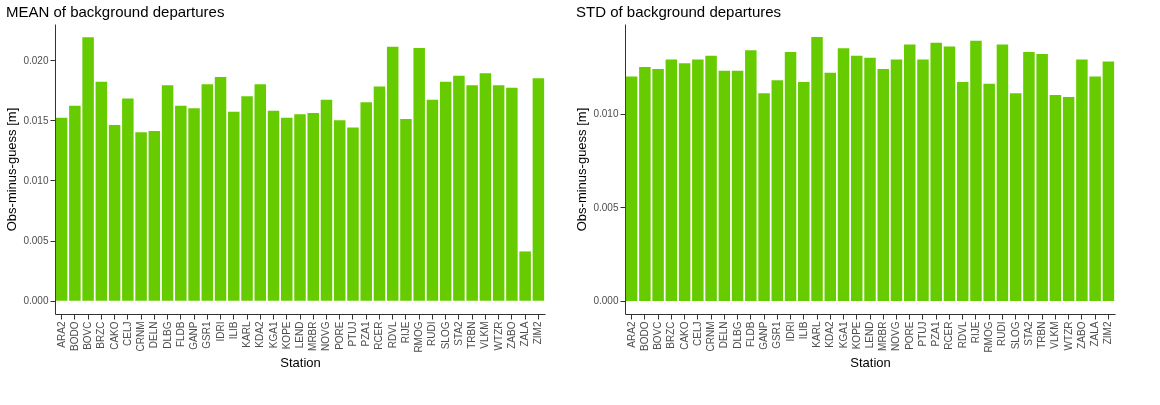 This screenshot has height=405, width=1160. Describe the element at coordinates (36, 120) in the screenshot. I see `y-tick-label: 0.015` at that location.